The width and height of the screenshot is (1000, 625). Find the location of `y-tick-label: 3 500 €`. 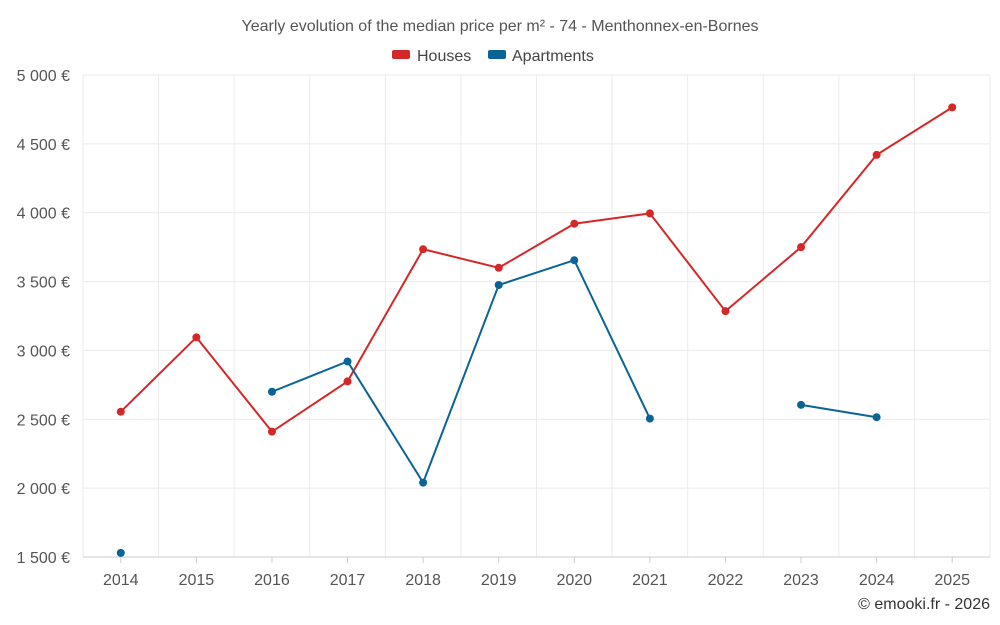

y-tick-label: 3 500 € is located at coordinates (43, 283).